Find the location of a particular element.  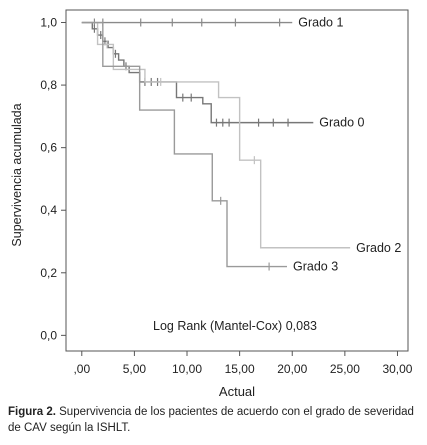

x-axis-ticks: ,00 5,00 10,00 15,00 20,00 25,00 30,00 is located at coordinates (243, 363).